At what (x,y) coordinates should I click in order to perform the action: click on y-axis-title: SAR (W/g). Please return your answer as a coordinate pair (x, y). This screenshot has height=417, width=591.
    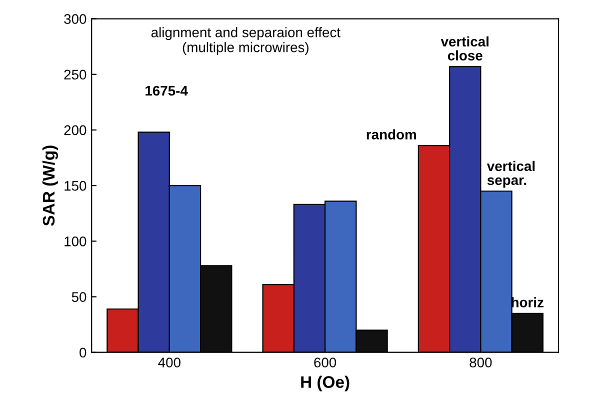
    Looking at the image, I should click on (50, 186).